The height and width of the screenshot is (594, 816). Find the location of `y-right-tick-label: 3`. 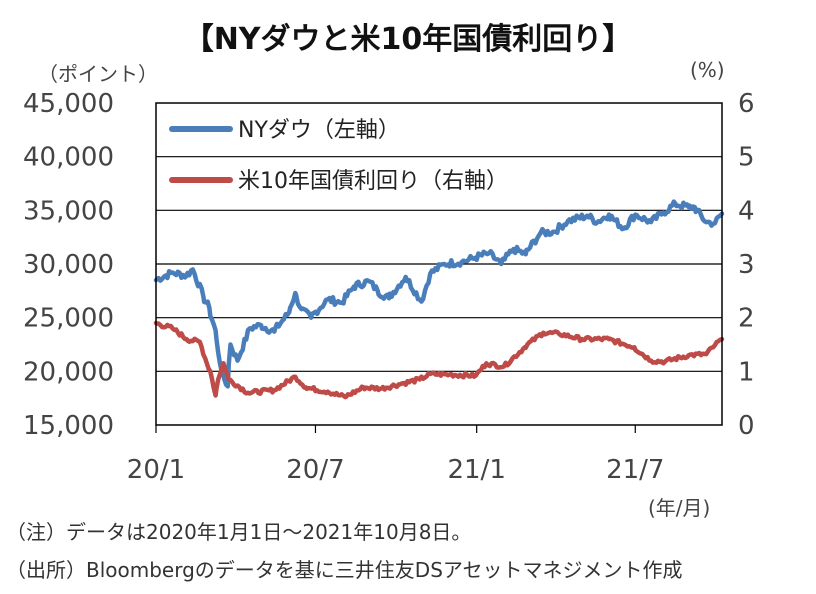

y-right-tick-label: 3 is located at coordinates (746, 265).